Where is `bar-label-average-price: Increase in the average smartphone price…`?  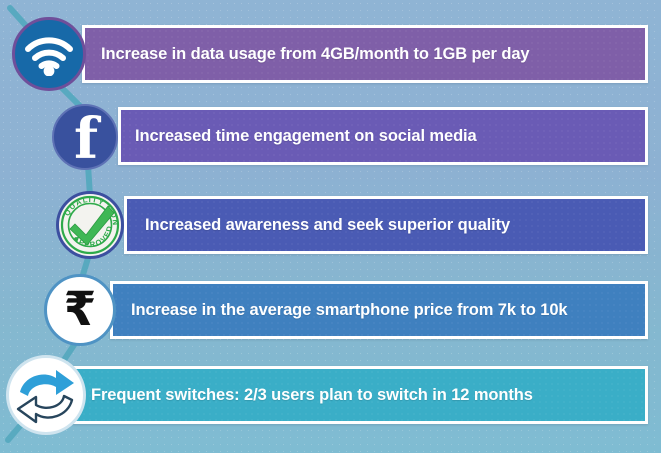
bar-label-average-price: Increase in the average smartphone price… is located at coordinates (349, 309).